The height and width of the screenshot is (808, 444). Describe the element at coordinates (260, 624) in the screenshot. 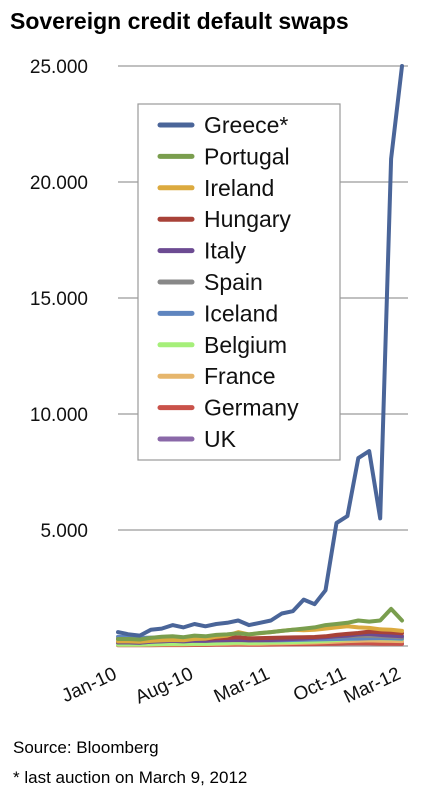

I see `series-line-portugal` at that location.